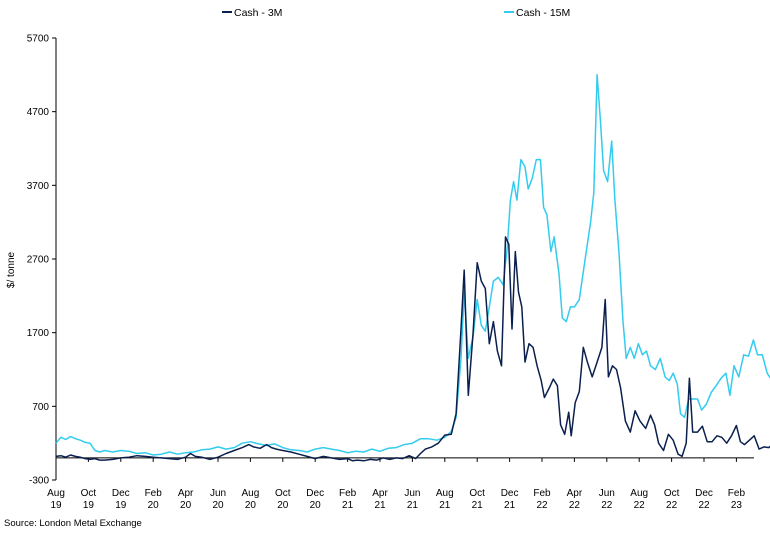  Describe the element at coordinates (40, 407) in the screenshot. I see `y-tick-label: 700` at that location.